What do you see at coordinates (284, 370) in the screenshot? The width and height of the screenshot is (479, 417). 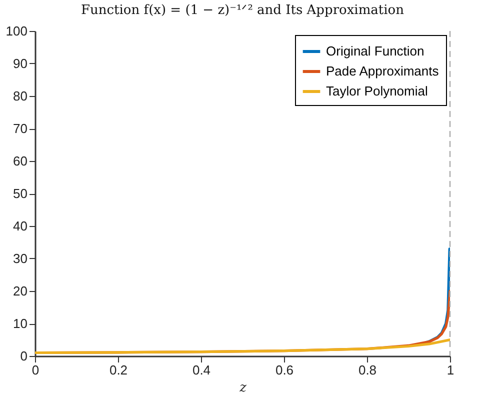 I see `x-tick-label: 0.6` at bounding box center [284, 370].